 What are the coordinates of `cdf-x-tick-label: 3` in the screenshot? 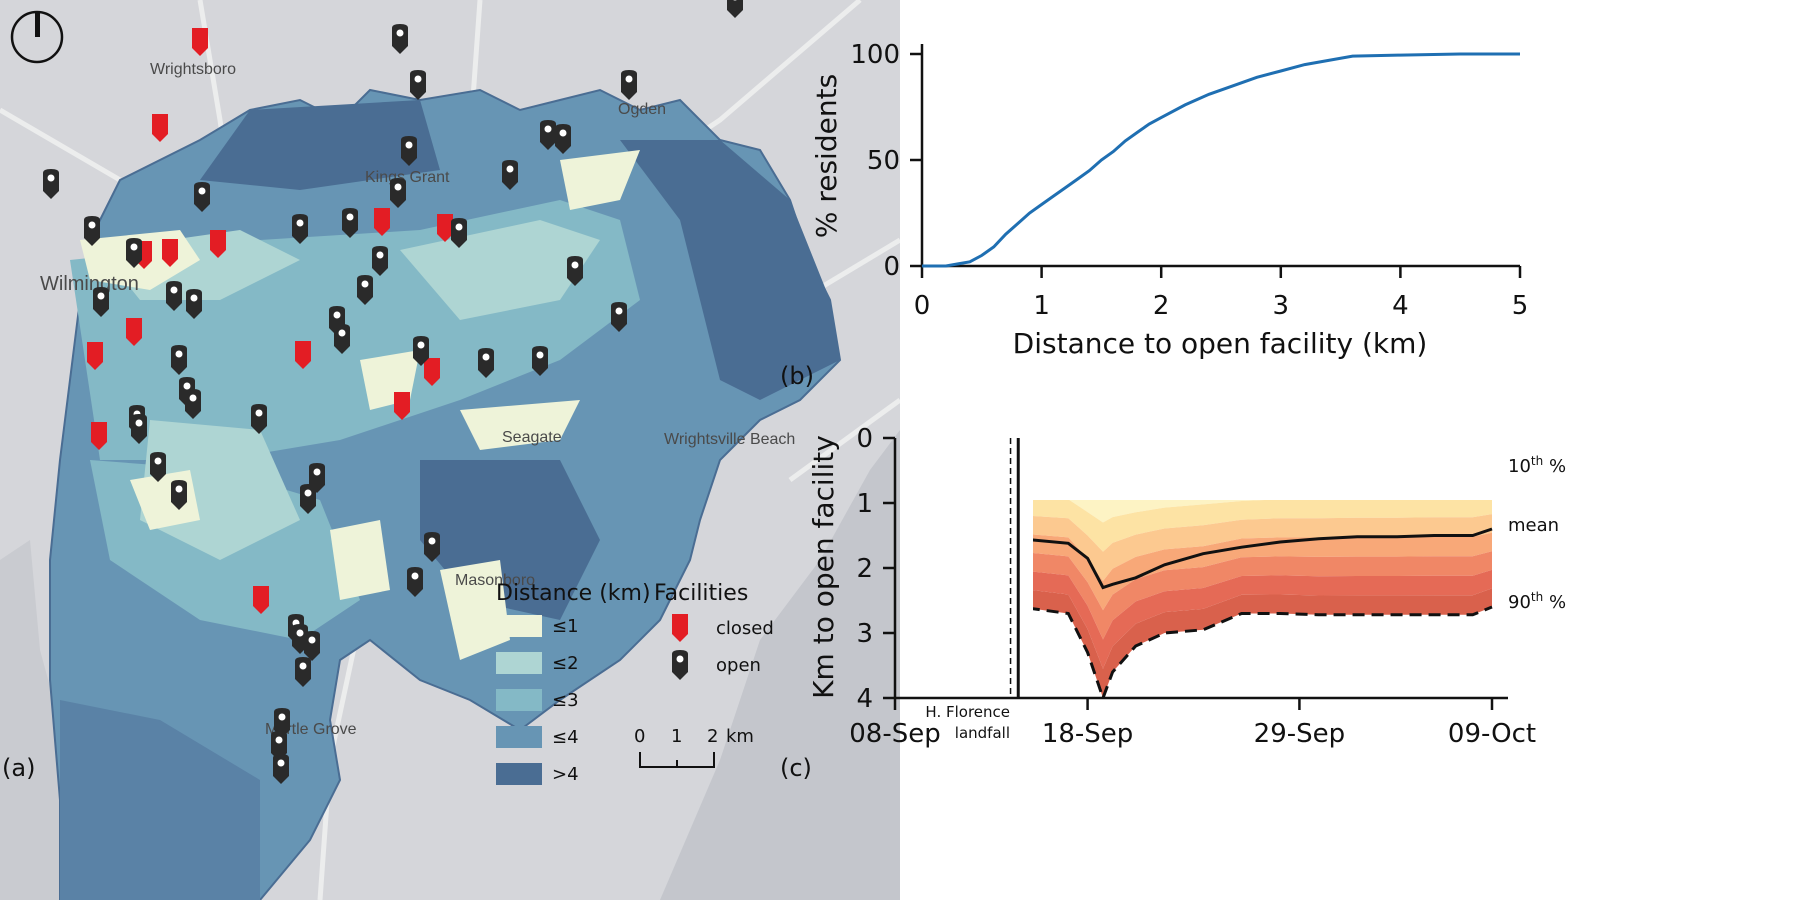 It's located at (1281, 306).